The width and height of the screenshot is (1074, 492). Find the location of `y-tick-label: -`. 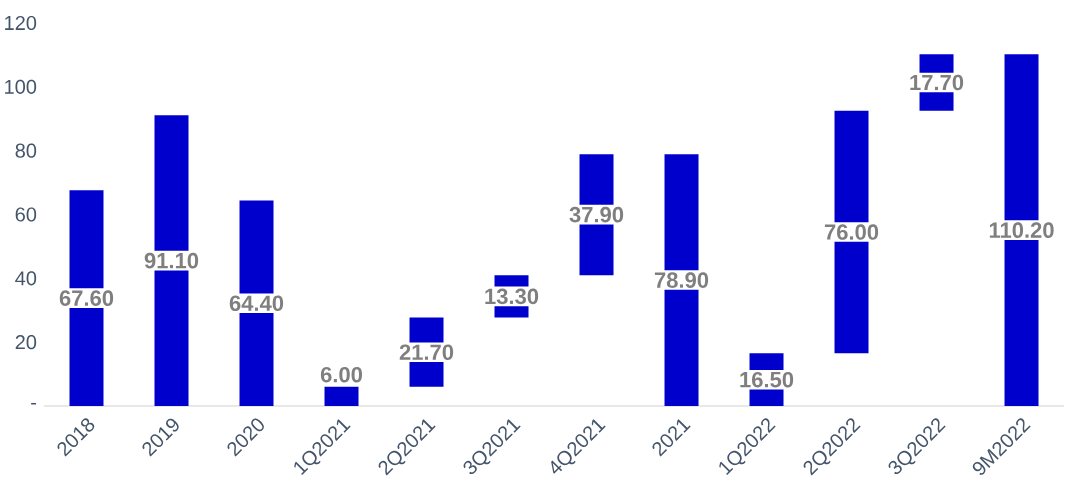

y-tick-label: - is located at coordinates (34, 403).